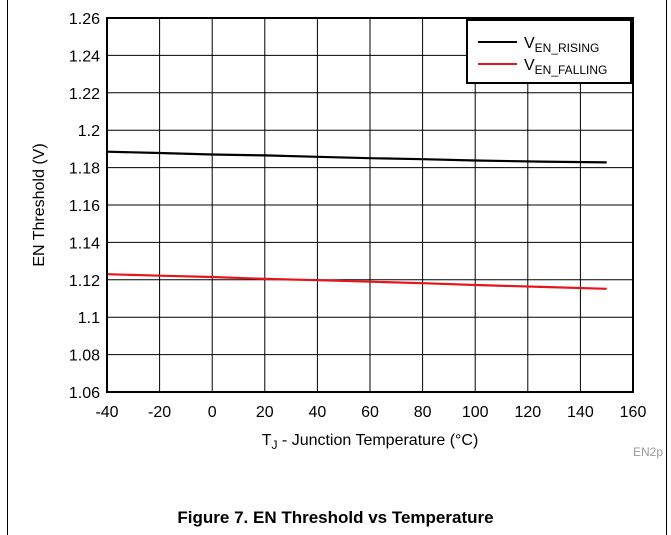 The image size is (671, 535). Describe the element at coordinates (571, 70) in the screenshot. I see `legend-label-falling-sub: EN_FALLING` at that location.